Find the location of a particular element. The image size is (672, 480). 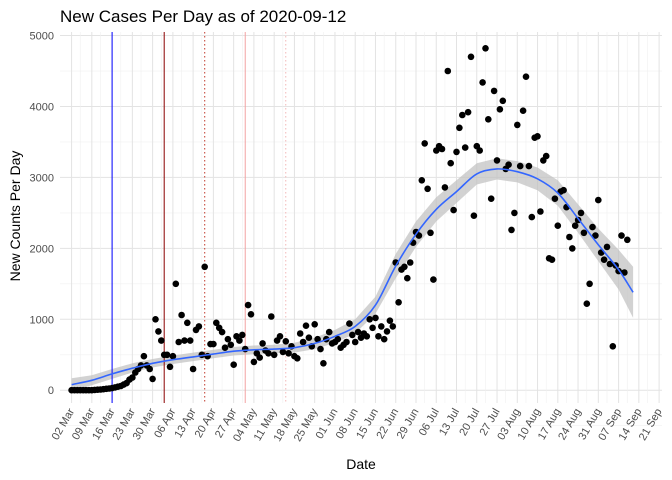

y-tick-label: 5000 is located at coordinates (42, 37).